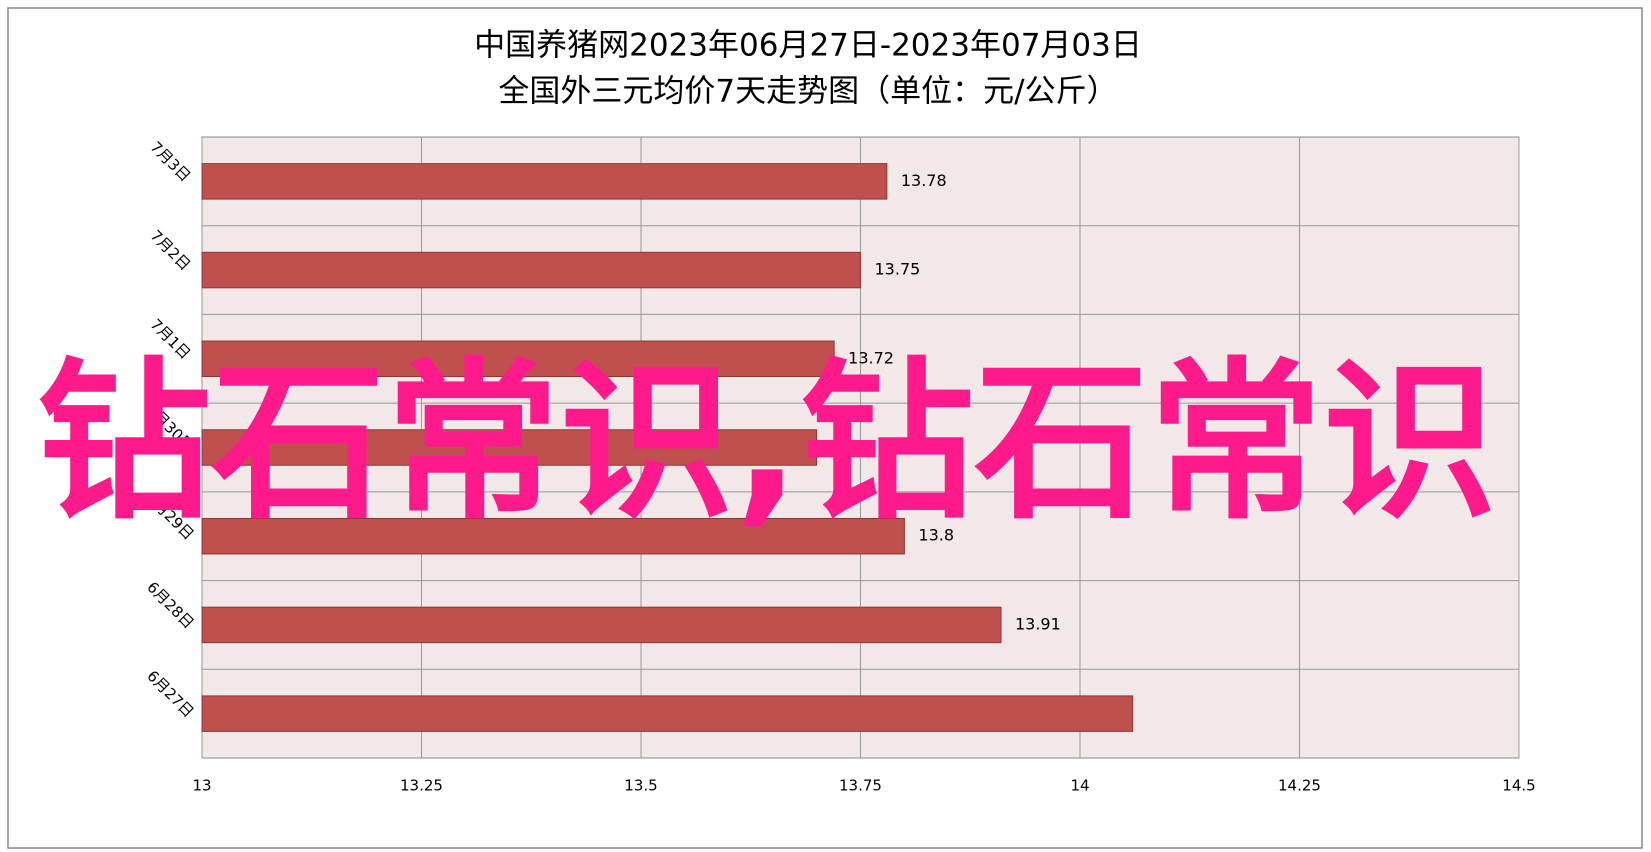 The height and width of the screenshot is (852, 1651). I want to click on chart-title: 中国养猪网2023年06月27日-2023年07月03日, so click(808, 46).